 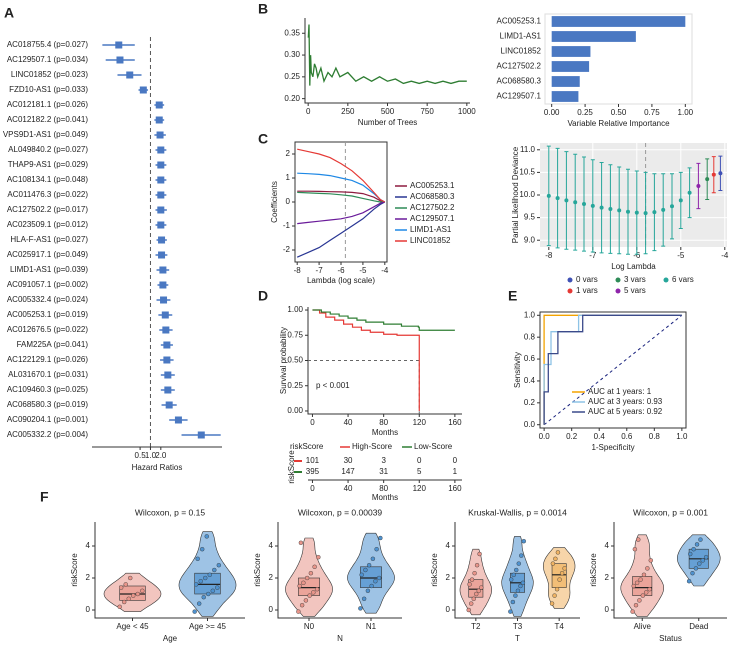 What do you see at coordinates (419, 460) in the screenshot?
I see `at-risk-count: 0` at bounding box center [419, 460].